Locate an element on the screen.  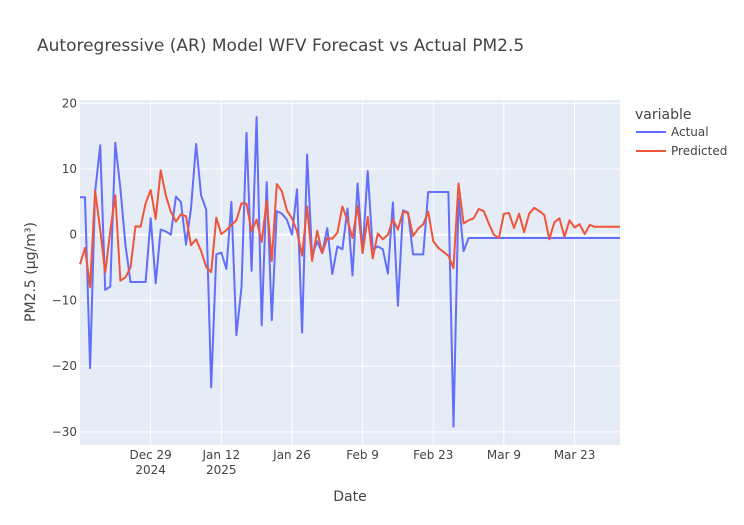
x-tick-label: Mar 9 is located at coordinates (504, 455).